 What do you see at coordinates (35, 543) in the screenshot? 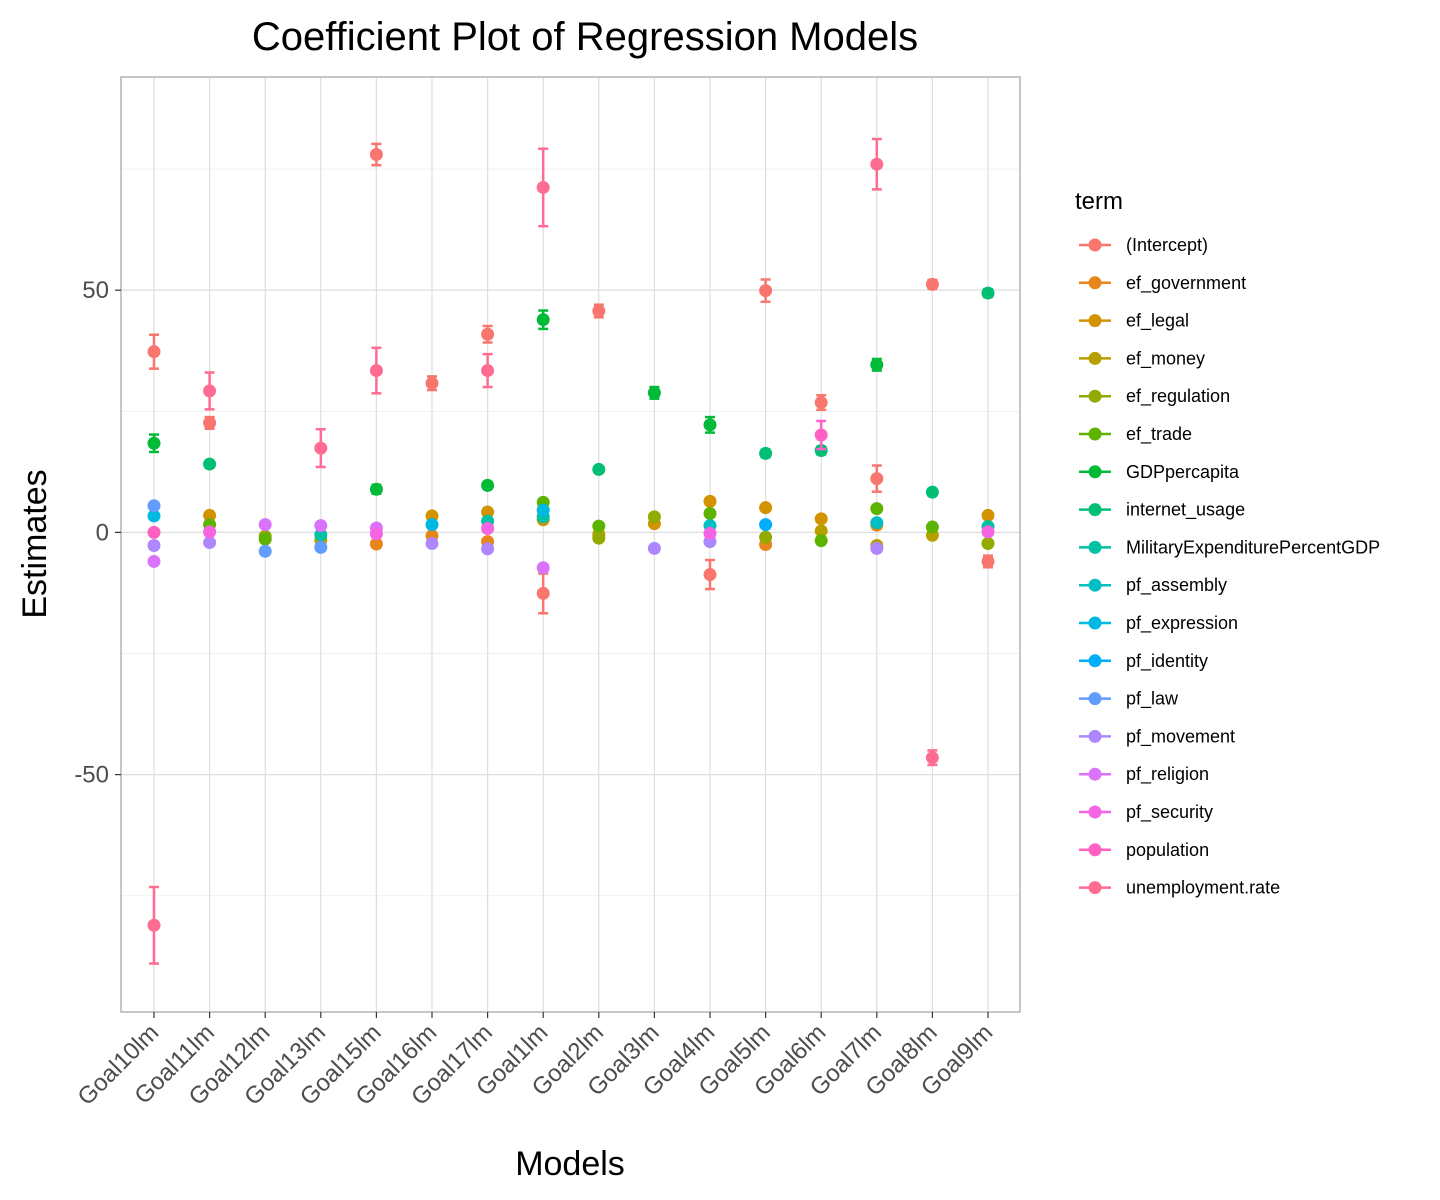
I see `y-axis-title: Estimates` at bounding box center [35, 543].